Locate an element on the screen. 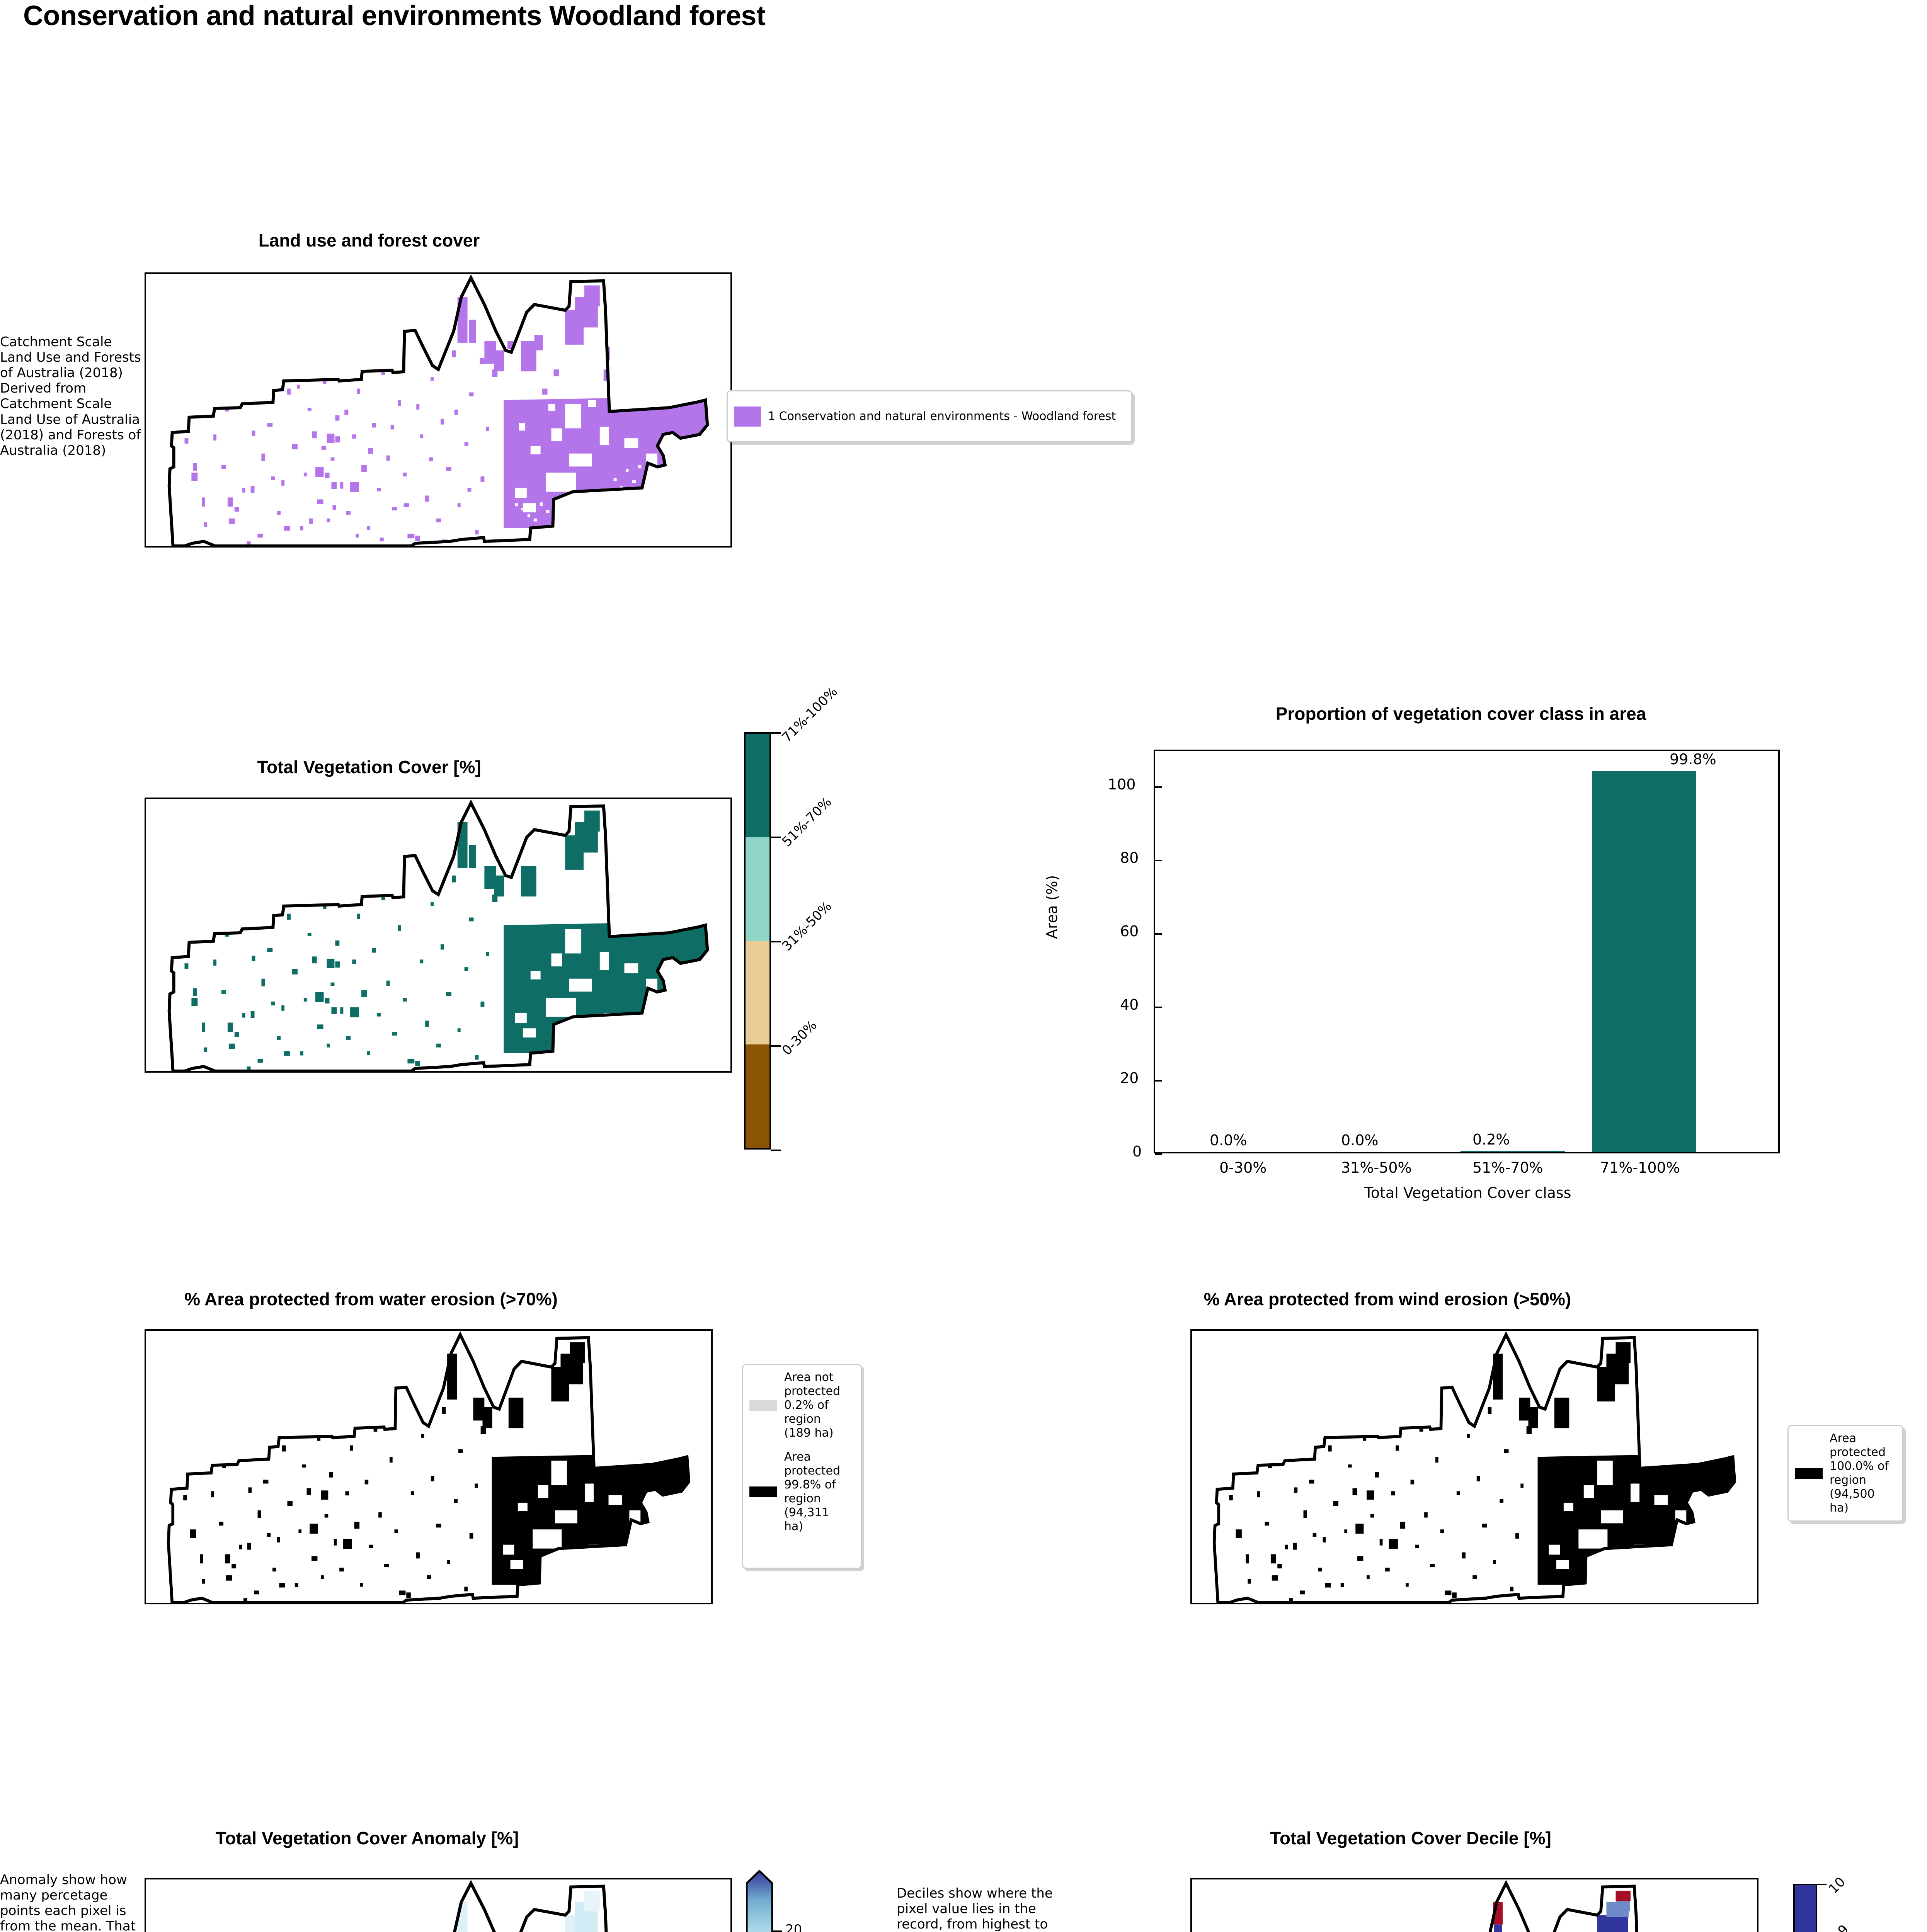  y-tick-label-2: 40 is located at coordinates (1129, 1005).